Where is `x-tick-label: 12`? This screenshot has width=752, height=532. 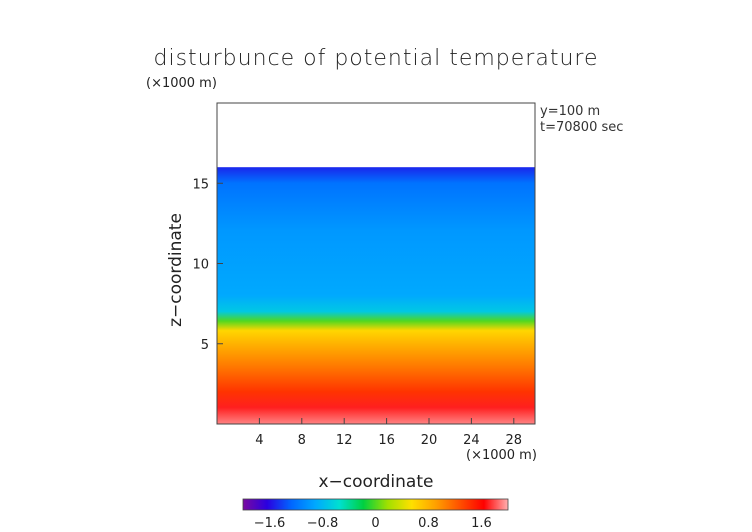 x-tick-label: 12 is located at coordinates (344, 440).